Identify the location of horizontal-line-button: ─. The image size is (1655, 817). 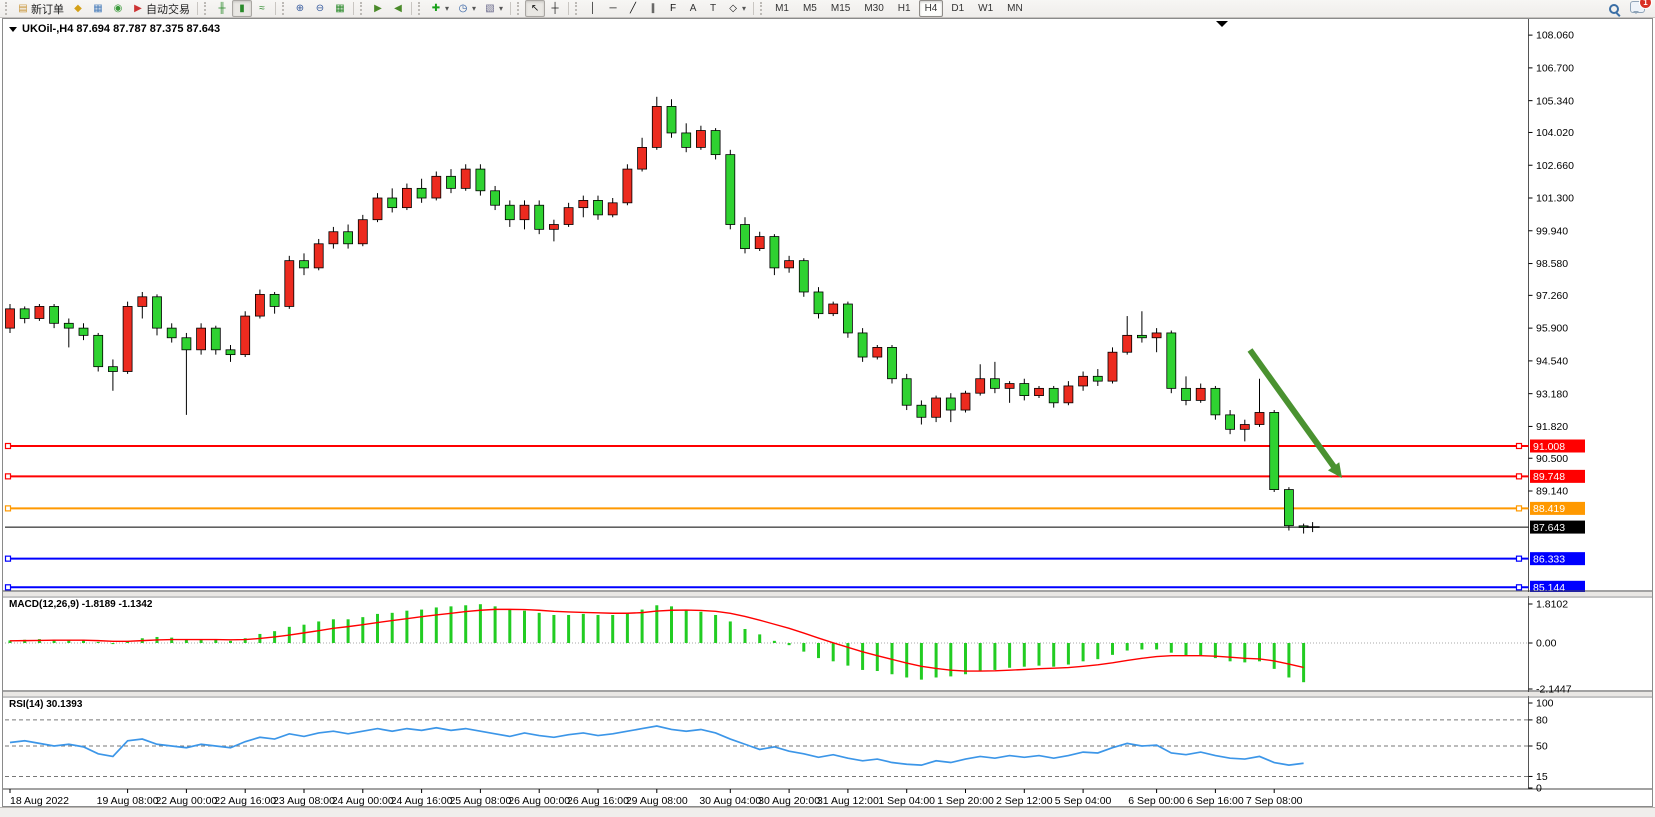
(613, 8).